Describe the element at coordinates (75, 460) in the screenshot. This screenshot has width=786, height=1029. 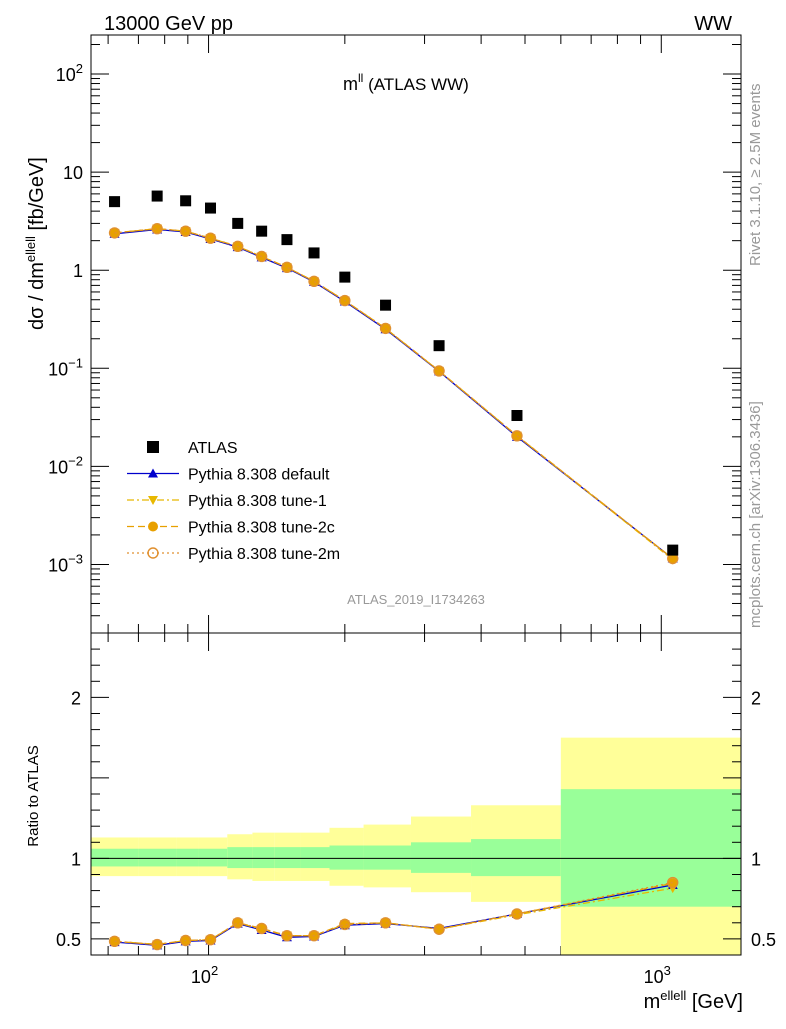
I see `top-y-tick-label-exp: −2` at that location.